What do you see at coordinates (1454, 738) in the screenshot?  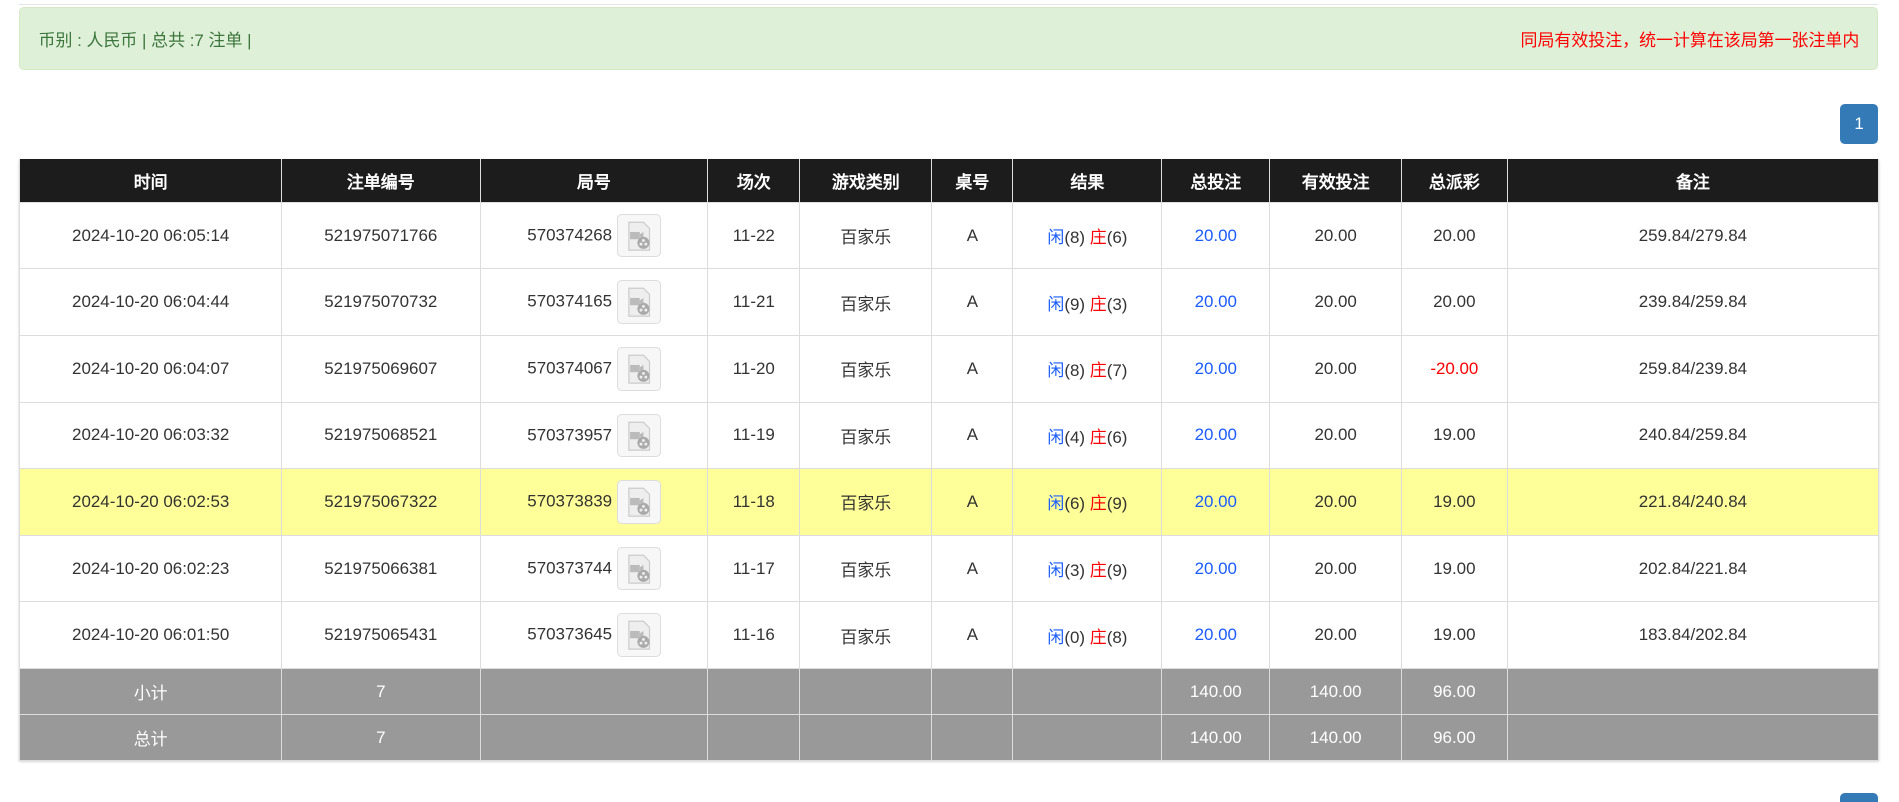 I see `total-payout: 96.00` at bounding box center [1454, 738].